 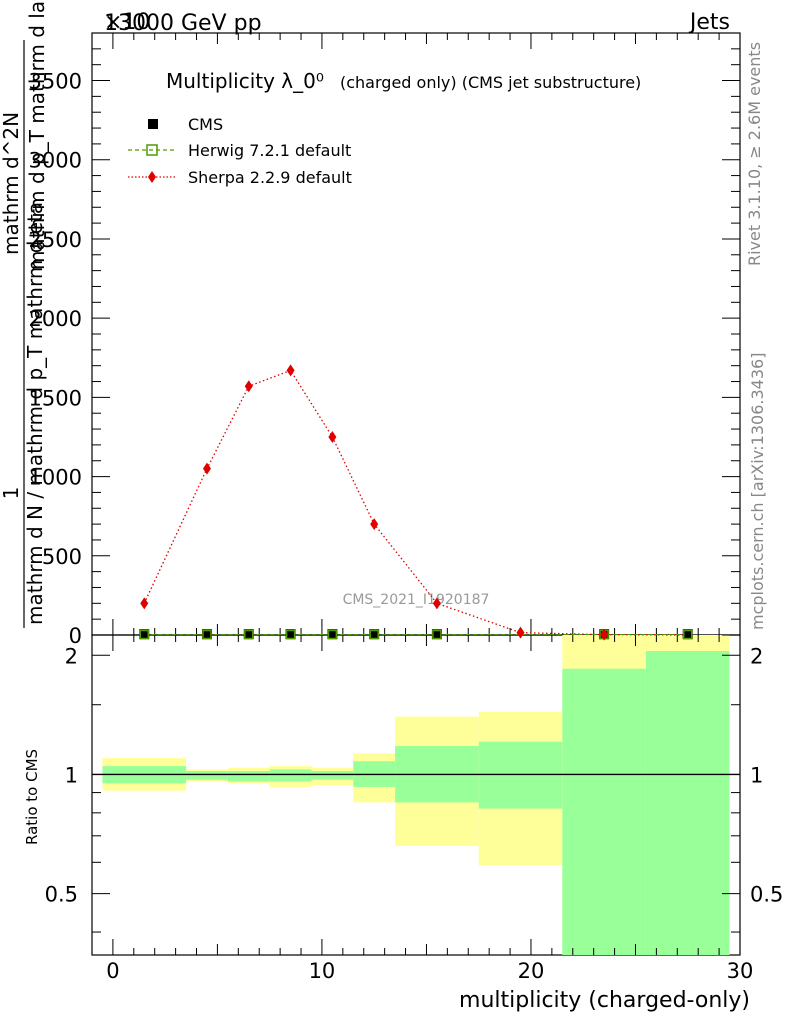 I want to click on main-y-tick-label: 0, so click(x=75, y=636).